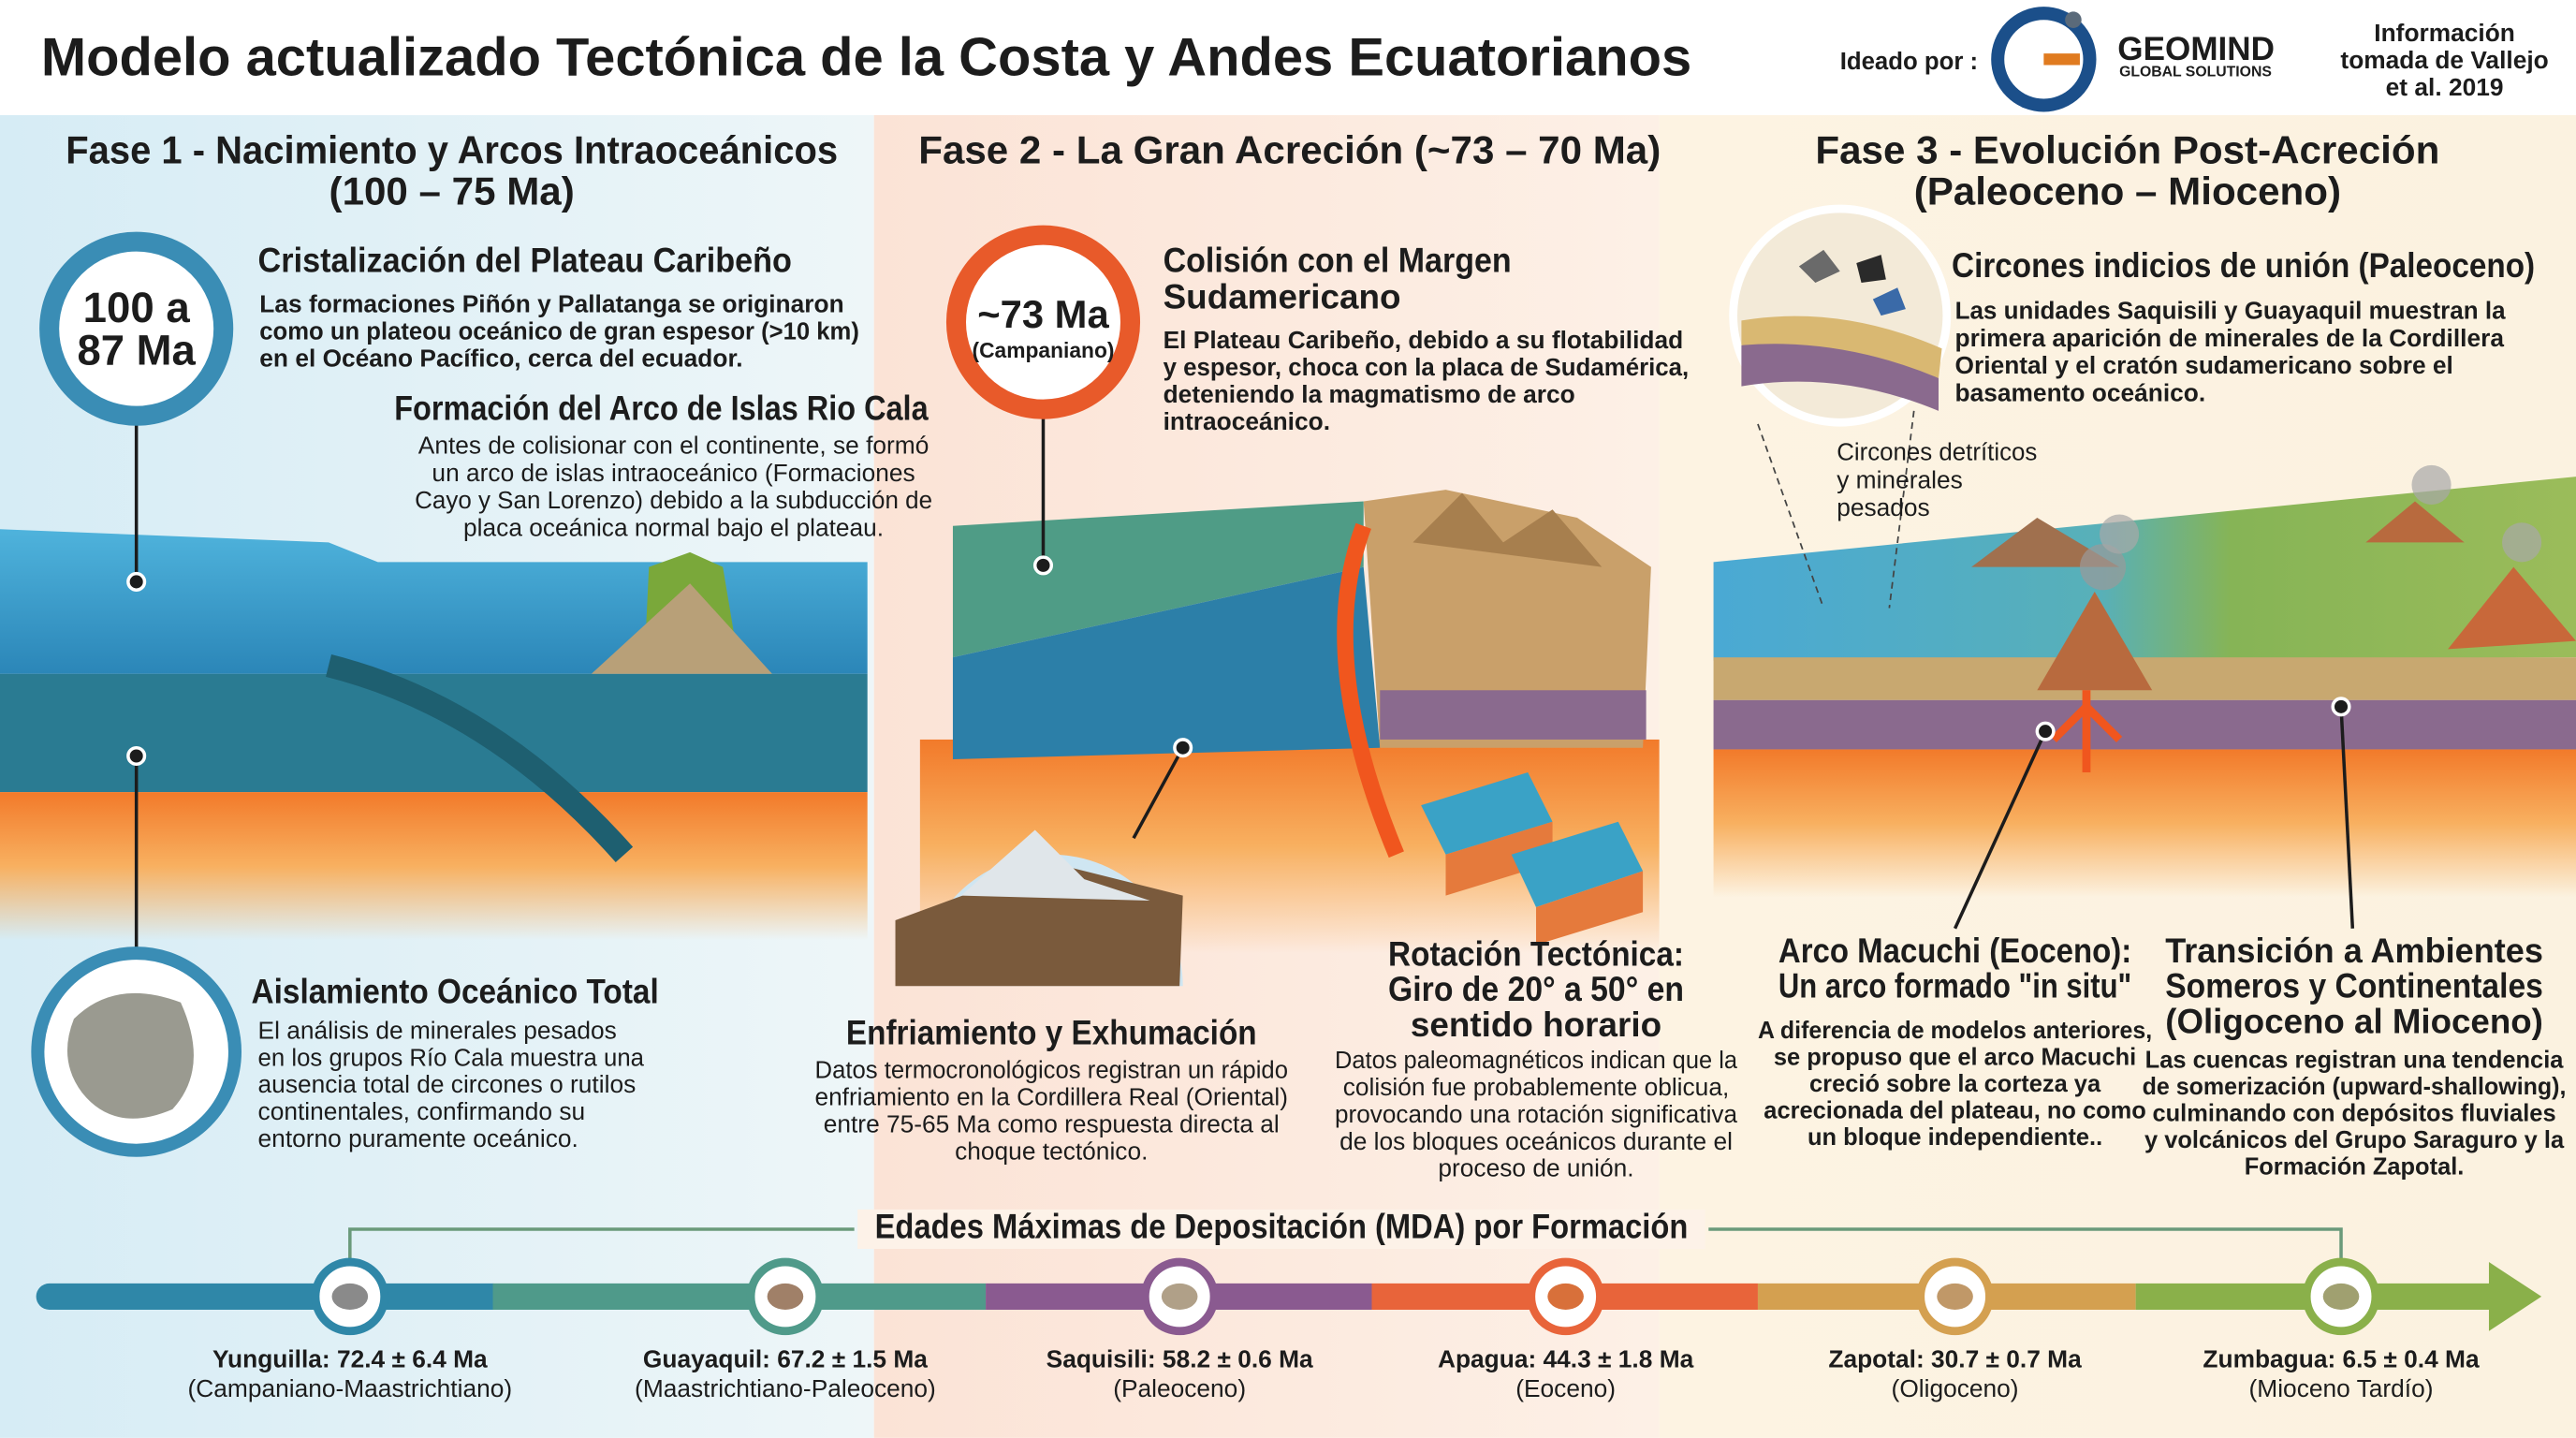 This screenshot has height=1438, width=2576. I want to click on section-title: Un arco formado "in situ", so click(1955, 986).